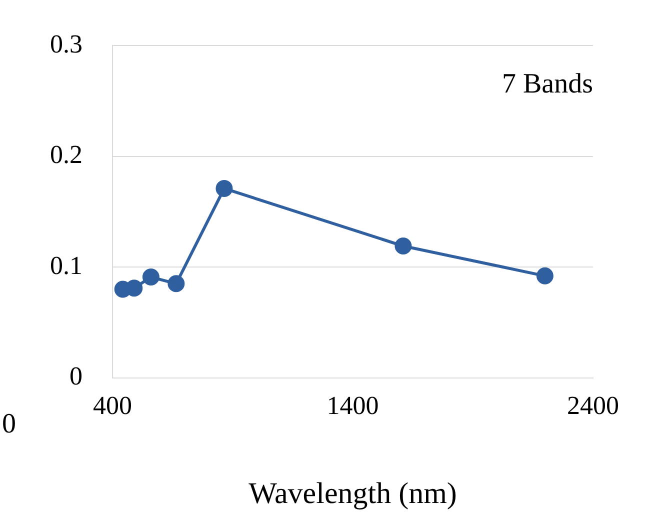  What do you see at coordinates (593, 405) in the screenshot?
I see `x-tick-label: 2400` at bounding box center [593, 405].